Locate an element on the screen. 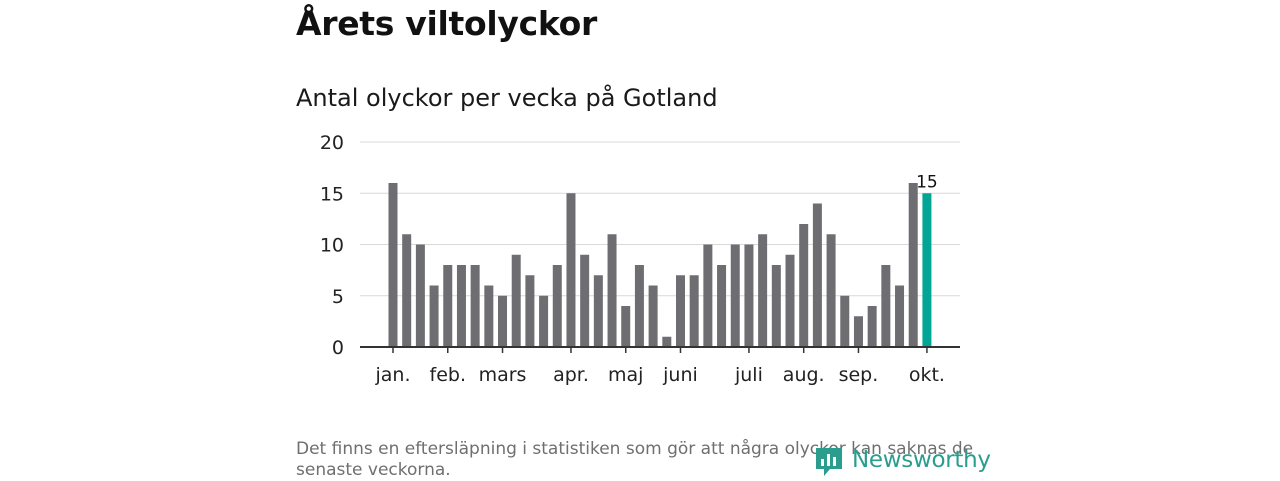  y-tick-label: 5 is located at coordinates (338, 297).